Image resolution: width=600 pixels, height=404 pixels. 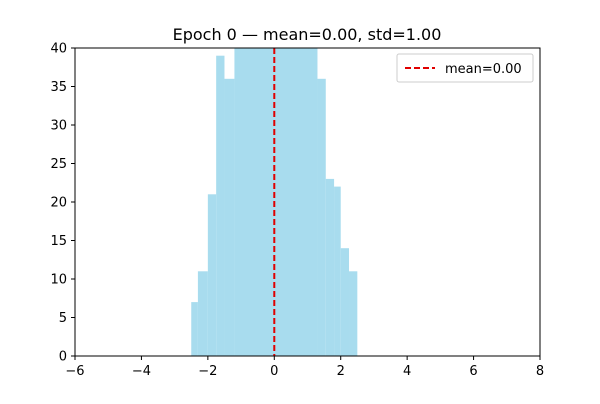 I want to click on x-tick-label: −2, so click(x=207, y=371).